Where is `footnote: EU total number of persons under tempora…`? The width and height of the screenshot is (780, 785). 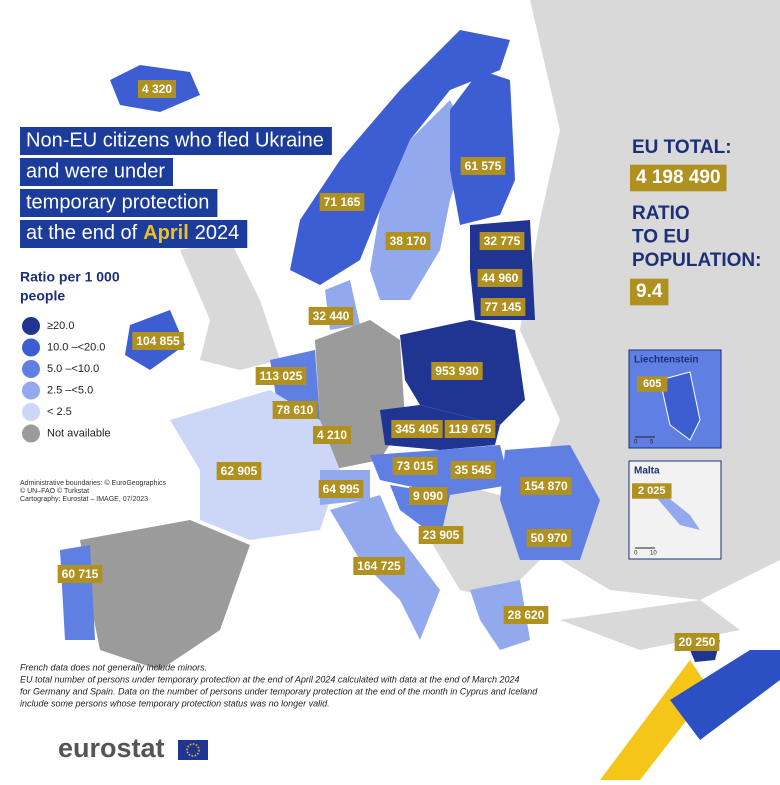 footnote: EU total number of persons under tempora… is located at coordinates (269, 679).